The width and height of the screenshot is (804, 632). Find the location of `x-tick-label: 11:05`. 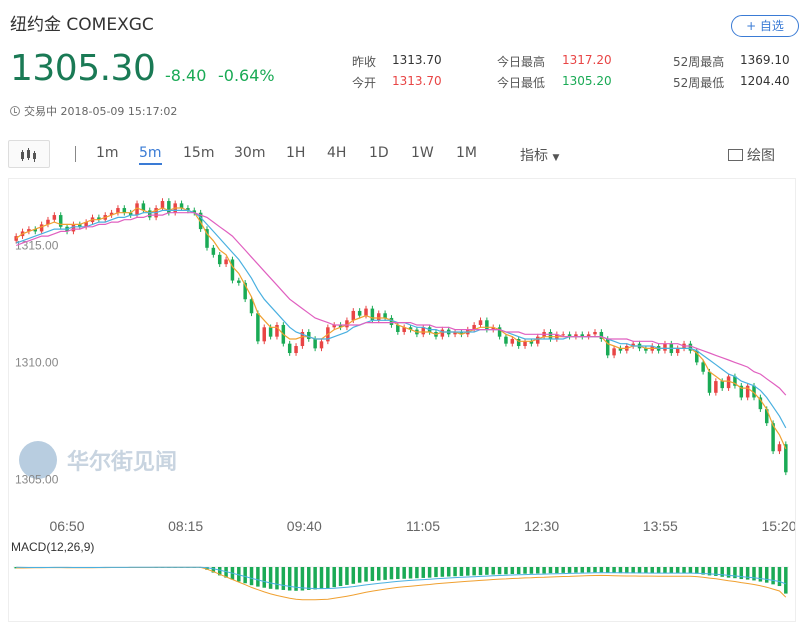

x-tick-label: 11:05 is located at coordinates (423, 526).